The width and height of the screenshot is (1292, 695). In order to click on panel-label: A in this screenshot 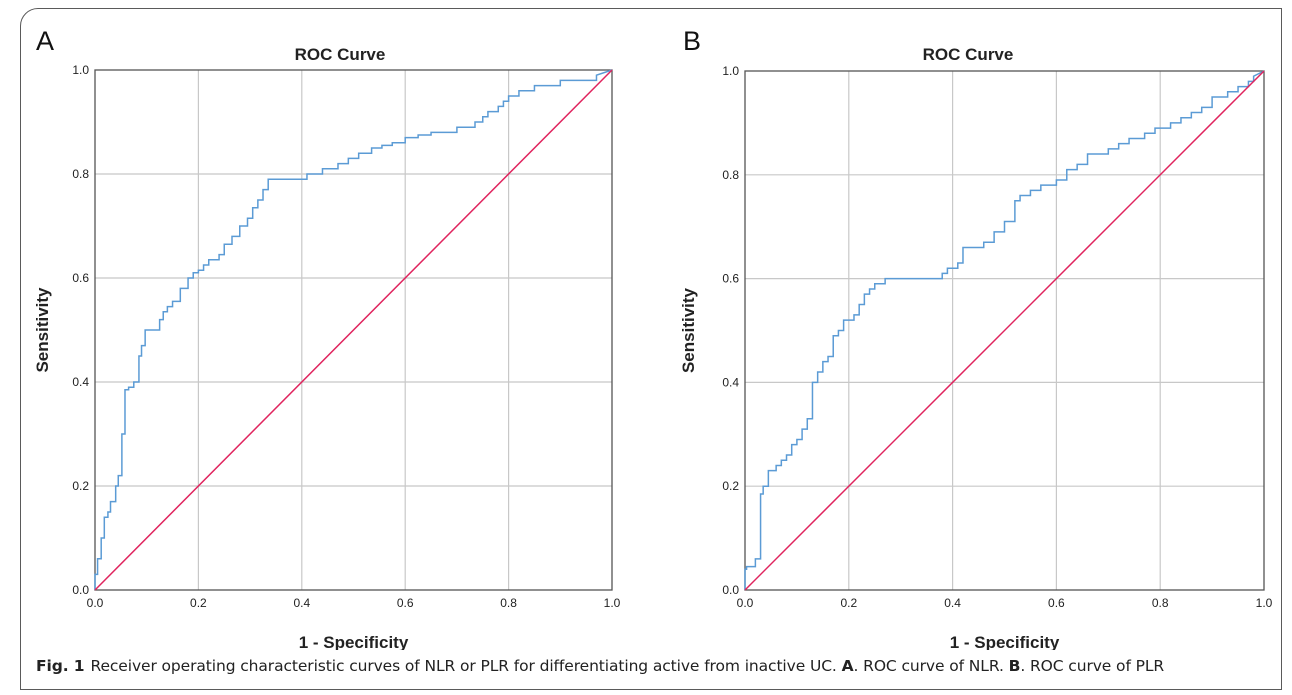, I will do `click(45, 41)`.